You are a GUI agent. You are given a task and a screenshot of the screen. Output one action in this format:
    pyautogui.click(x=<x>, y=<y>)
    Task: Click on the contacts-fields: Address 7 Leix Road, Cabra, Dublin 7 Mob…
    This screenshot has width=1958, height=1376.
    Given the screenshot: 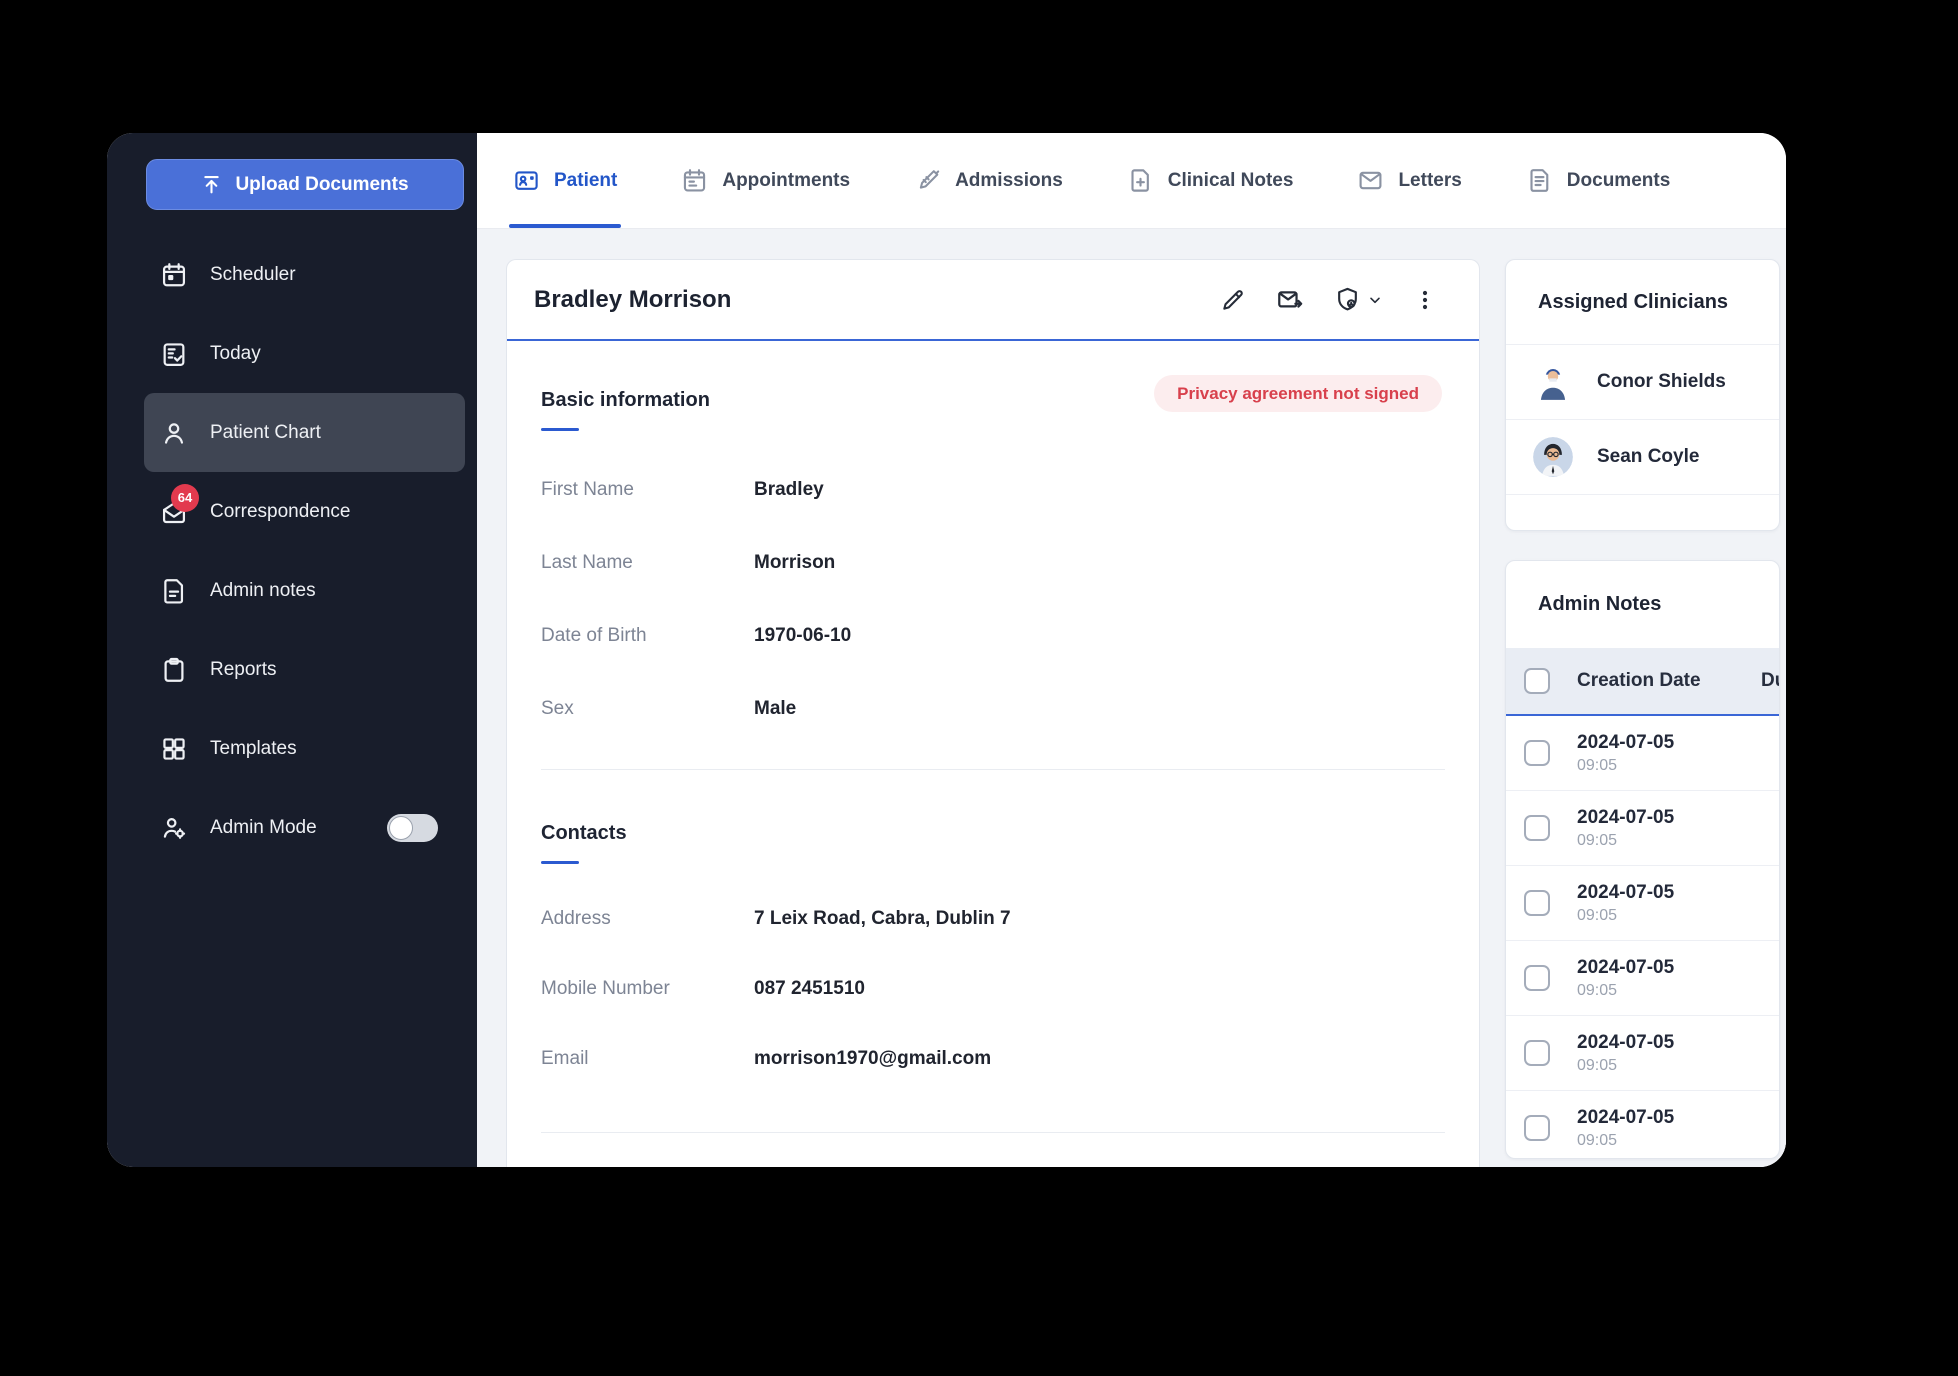 What is the action you would take?
    pyautogui.click(x=993, y=989)
    